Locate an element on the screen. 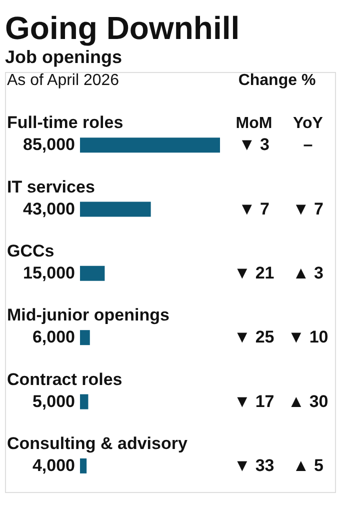 This screenshot has width=341, height=513. y-tick-label: Full-time roles is located at coordinates (65, 122).